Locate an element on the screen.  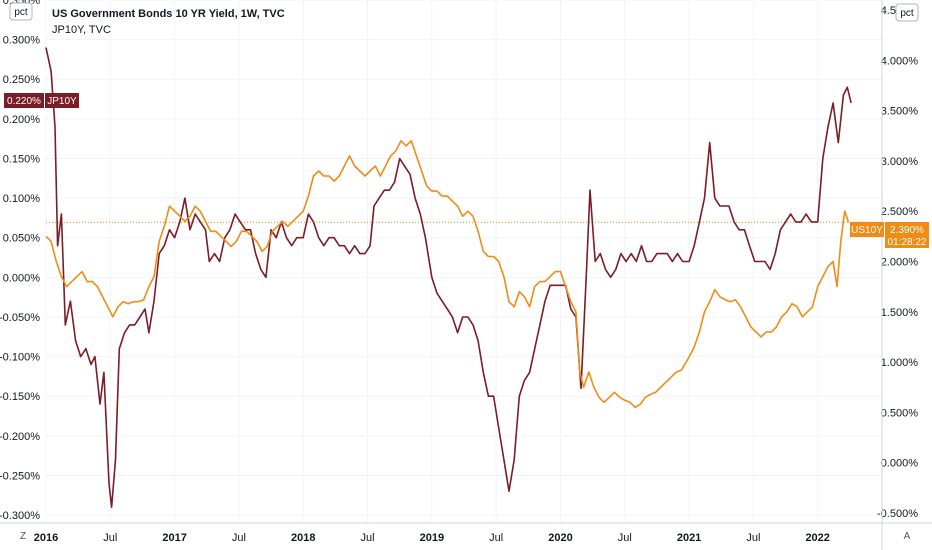
left-tick-label: -0.050% is located at coordinates (20, 318).